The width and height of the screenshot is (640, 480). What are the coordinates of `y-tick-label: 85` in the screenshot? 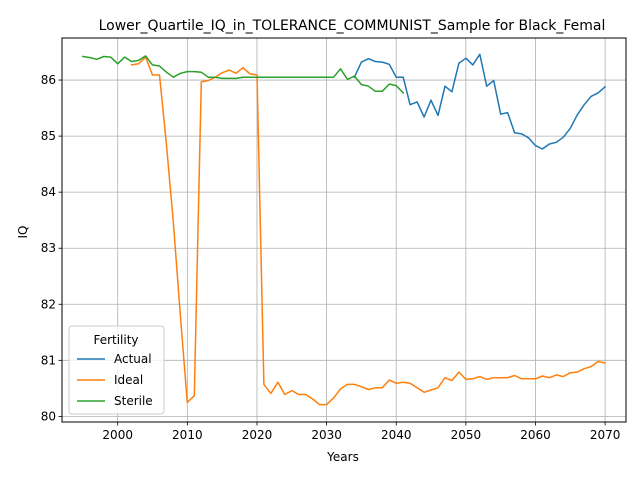 It's located at (48, 136).